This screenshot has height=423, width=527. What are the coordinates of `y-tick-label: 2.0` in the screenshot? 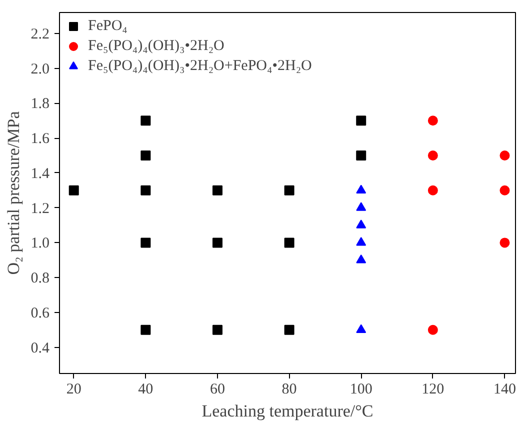 It's located at (40, 69).